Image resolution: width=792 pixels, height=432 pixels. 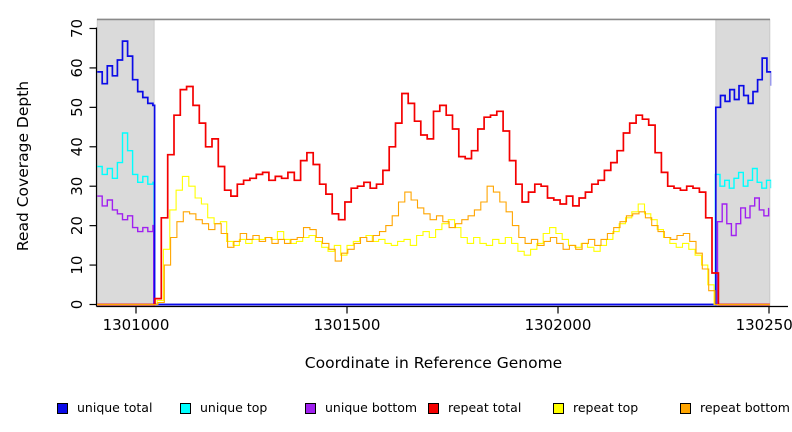 I want to click on legend-label: unique top, so click(x=234, y=407).